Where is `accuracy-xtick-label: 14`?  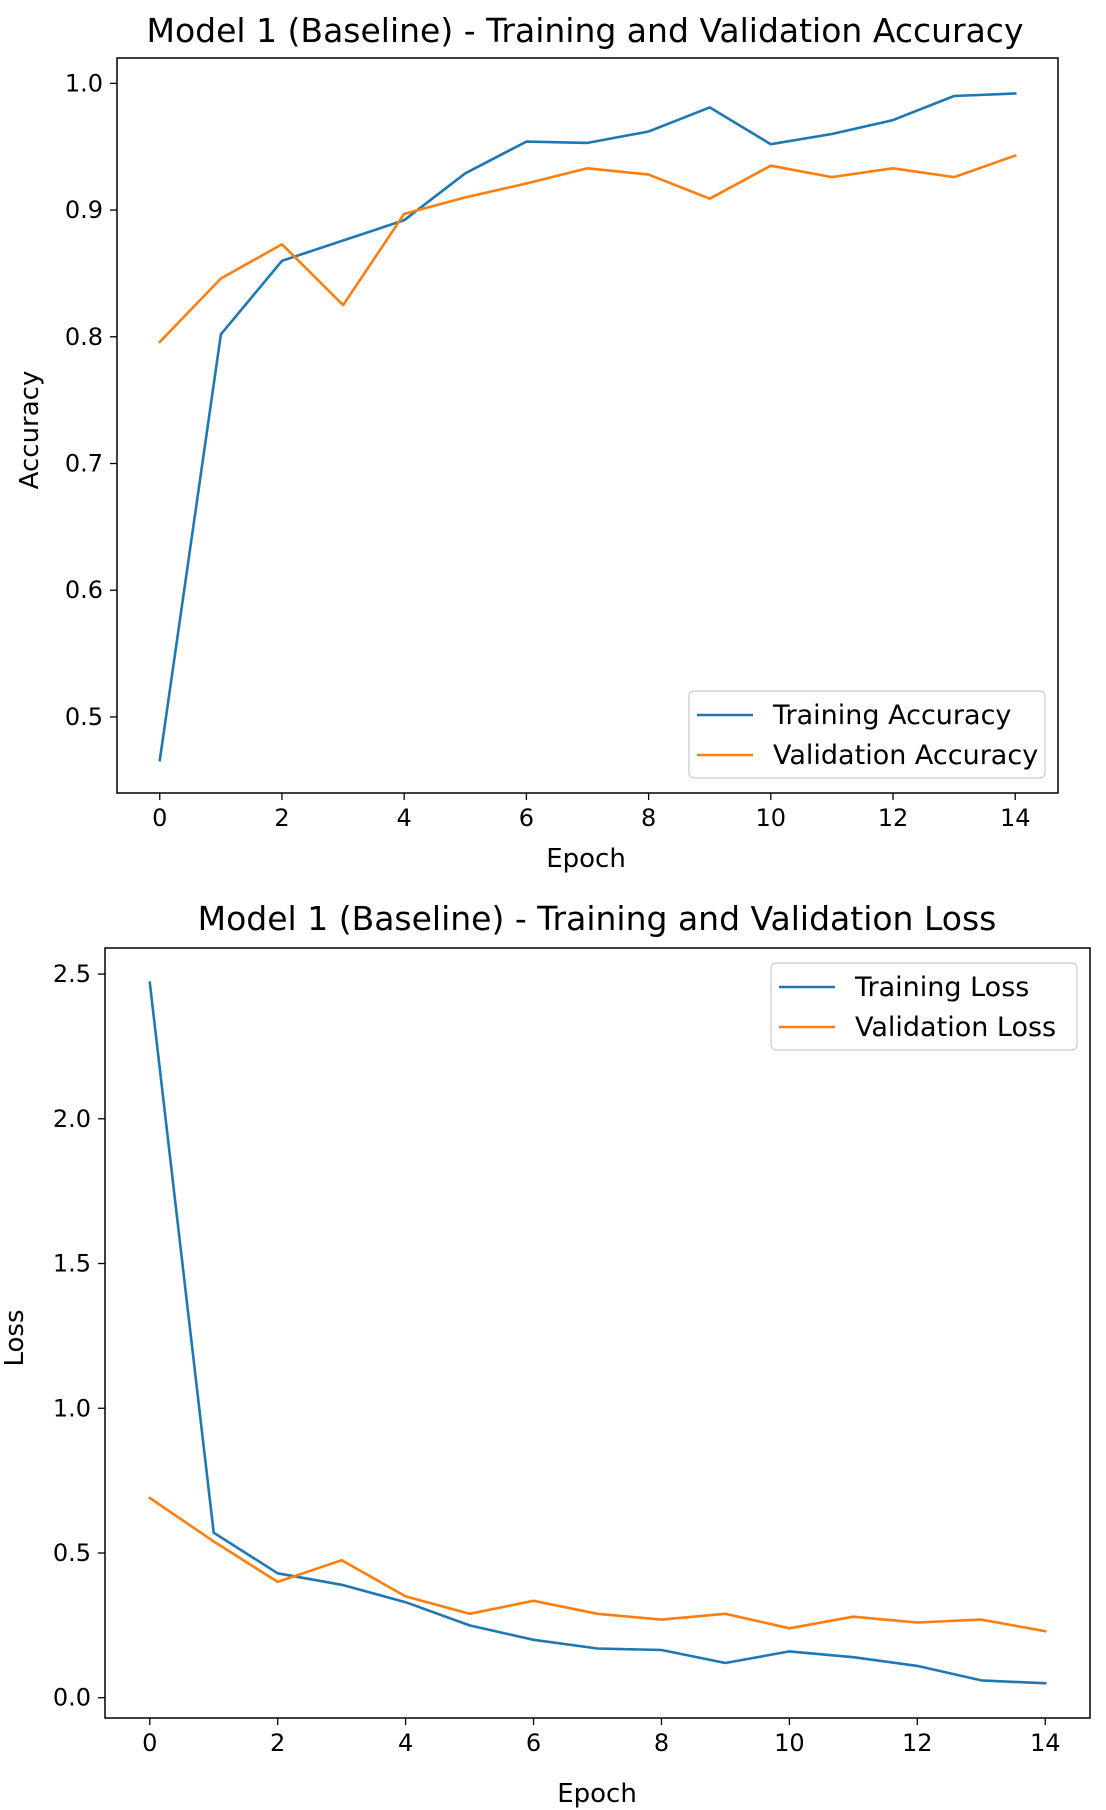 accuracy-xtick-label: 14 is located at coordinates (1015, 818).